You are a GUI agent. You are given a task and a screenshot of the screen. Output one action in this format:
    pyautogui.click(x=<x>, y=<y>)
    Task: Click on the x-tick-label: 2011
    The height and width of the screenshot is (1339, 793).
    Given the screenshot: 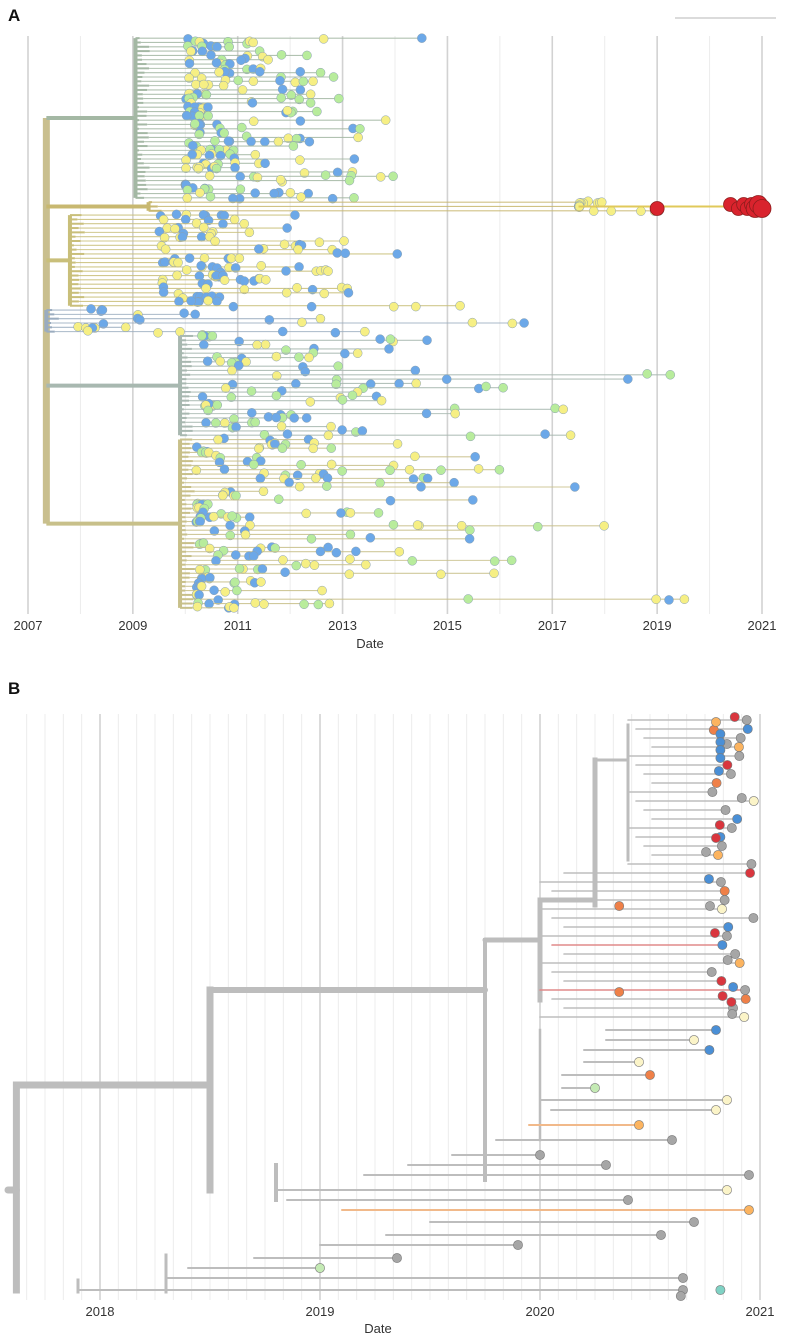 What is the action you would take?
    pyautogui.click(x=238, y=625)
    